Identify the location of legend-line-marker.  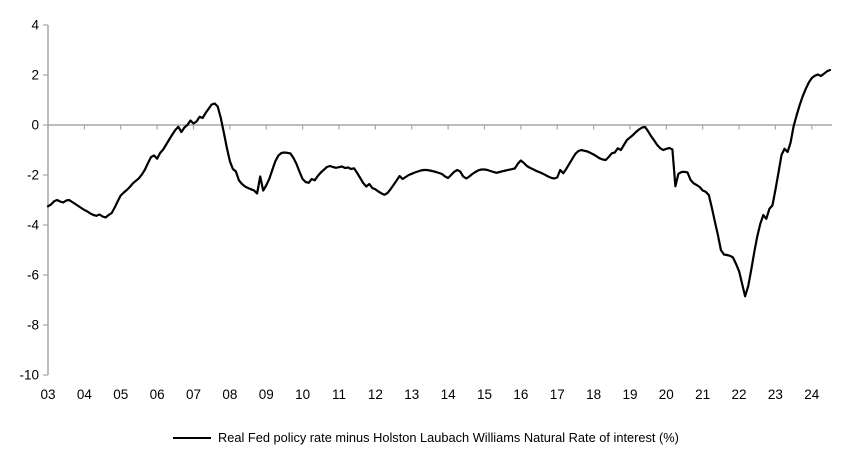
(192, 437).